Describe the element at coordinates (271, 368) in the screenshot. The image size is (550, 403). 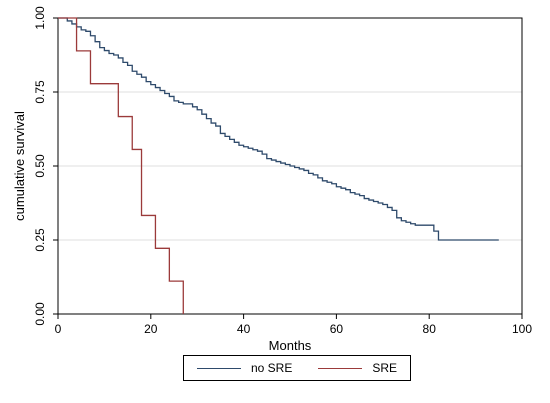
I see `legend-label-no-sre: no SRE` at that location.